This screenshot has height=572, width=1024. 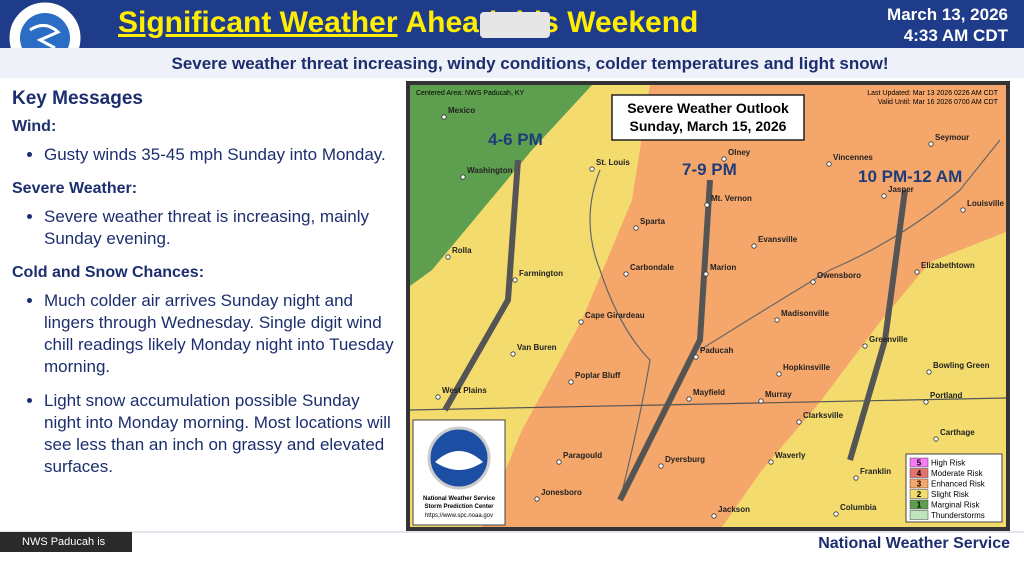 I want to click on city-label: Farmington, so click(x=541, y=273).